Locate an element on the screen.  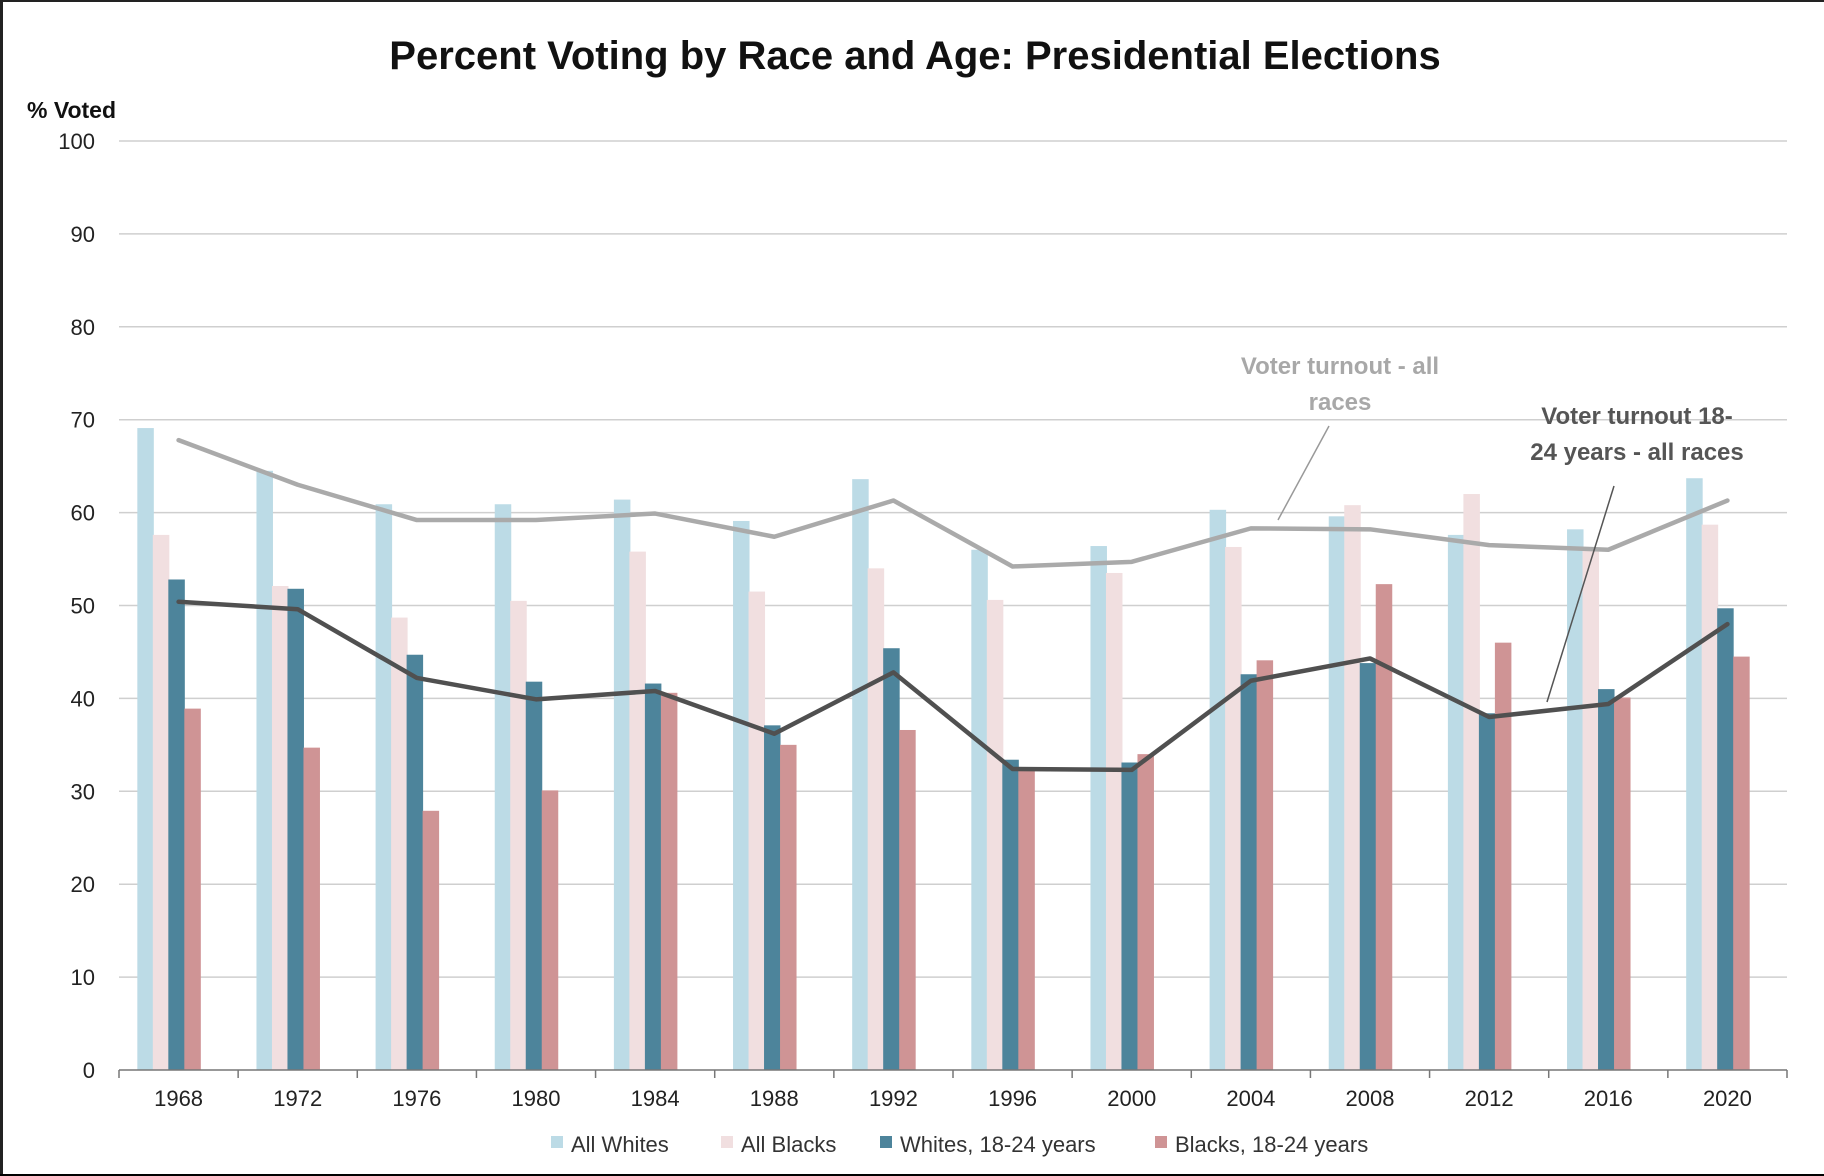
legend-label-whites-18-24-years: Whites, 18-24 years is located at coordinates (998, 1144).